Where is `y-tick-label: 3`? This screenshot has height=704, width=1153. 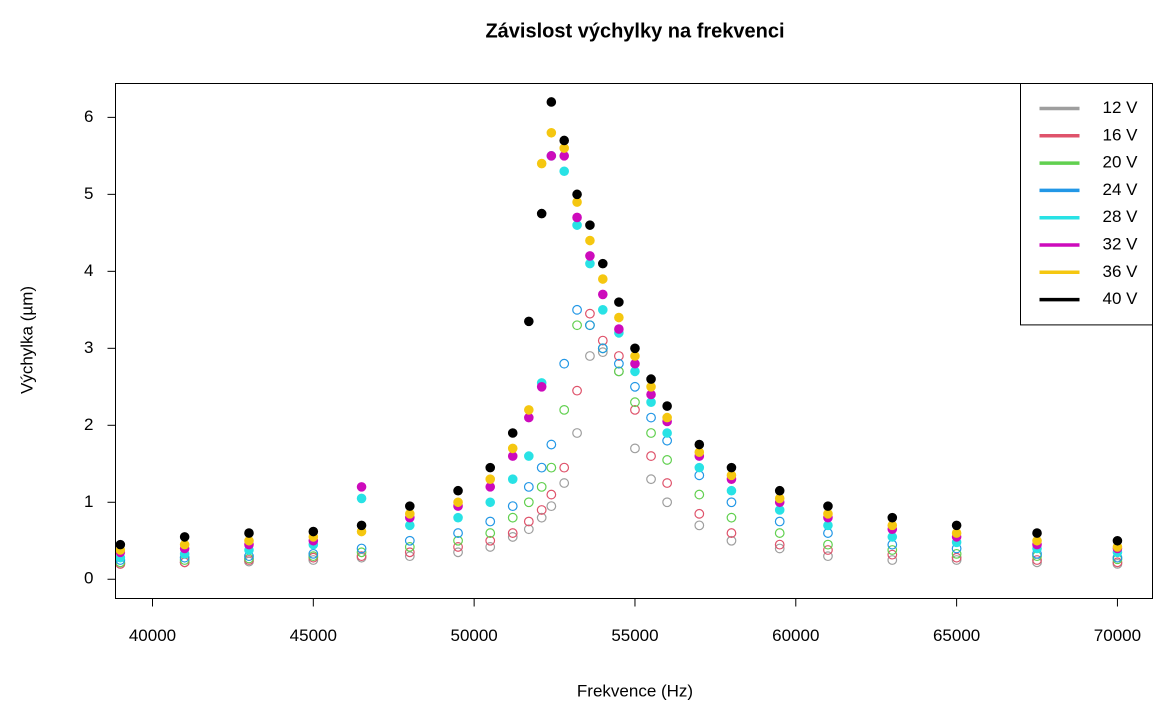 y-tick-label: 3 is located at coordinates (88, 347).